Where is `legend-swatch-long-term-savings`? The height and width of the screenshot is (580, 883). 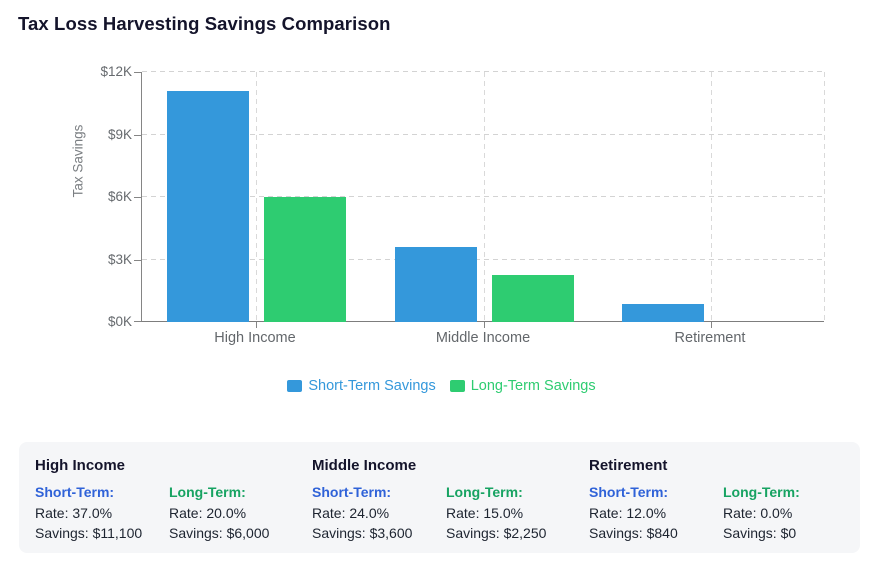
legend-swatch-long-term-savings is located at coordinates (457, 386).